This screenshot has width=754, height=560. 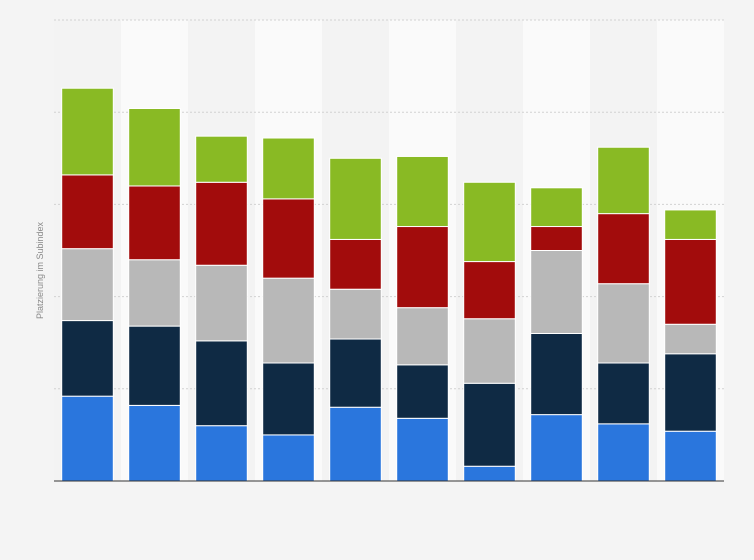 What do you see at coordinates (40, 270) in the screenshot?
I see `y-axis-label: Platzierung im Subindex` at bounding box center [40, 270].